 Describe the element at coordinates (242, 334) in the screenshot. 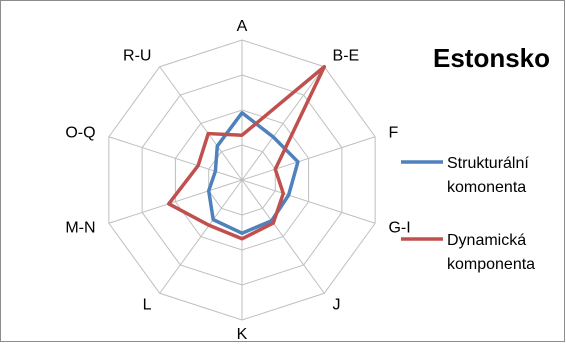

I see `axis-label-k: K` at that location.